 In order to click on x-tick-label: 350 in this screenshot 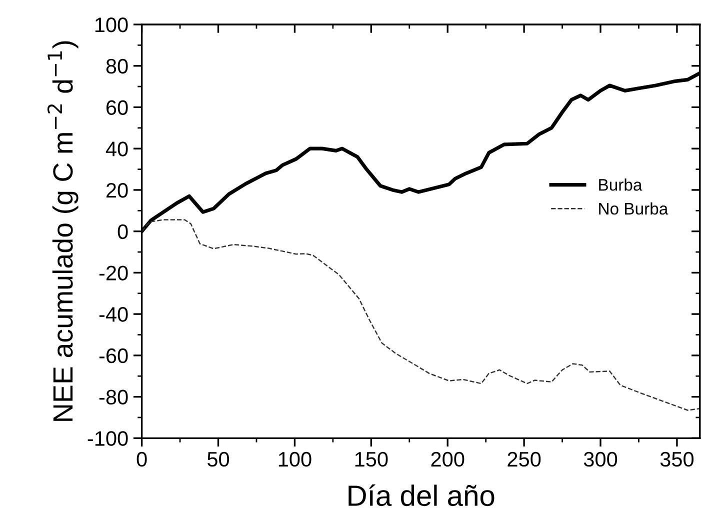, I will do `click(677, 459)`.